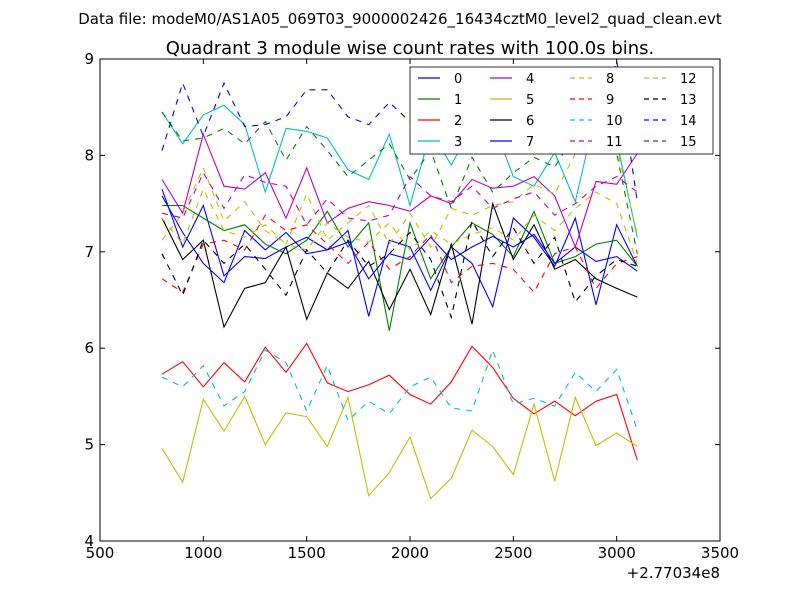  What do you see at coordinates (89, 155) in the screenshot?
I see `y-tick-label: 8` at bounding box center [89, 155].